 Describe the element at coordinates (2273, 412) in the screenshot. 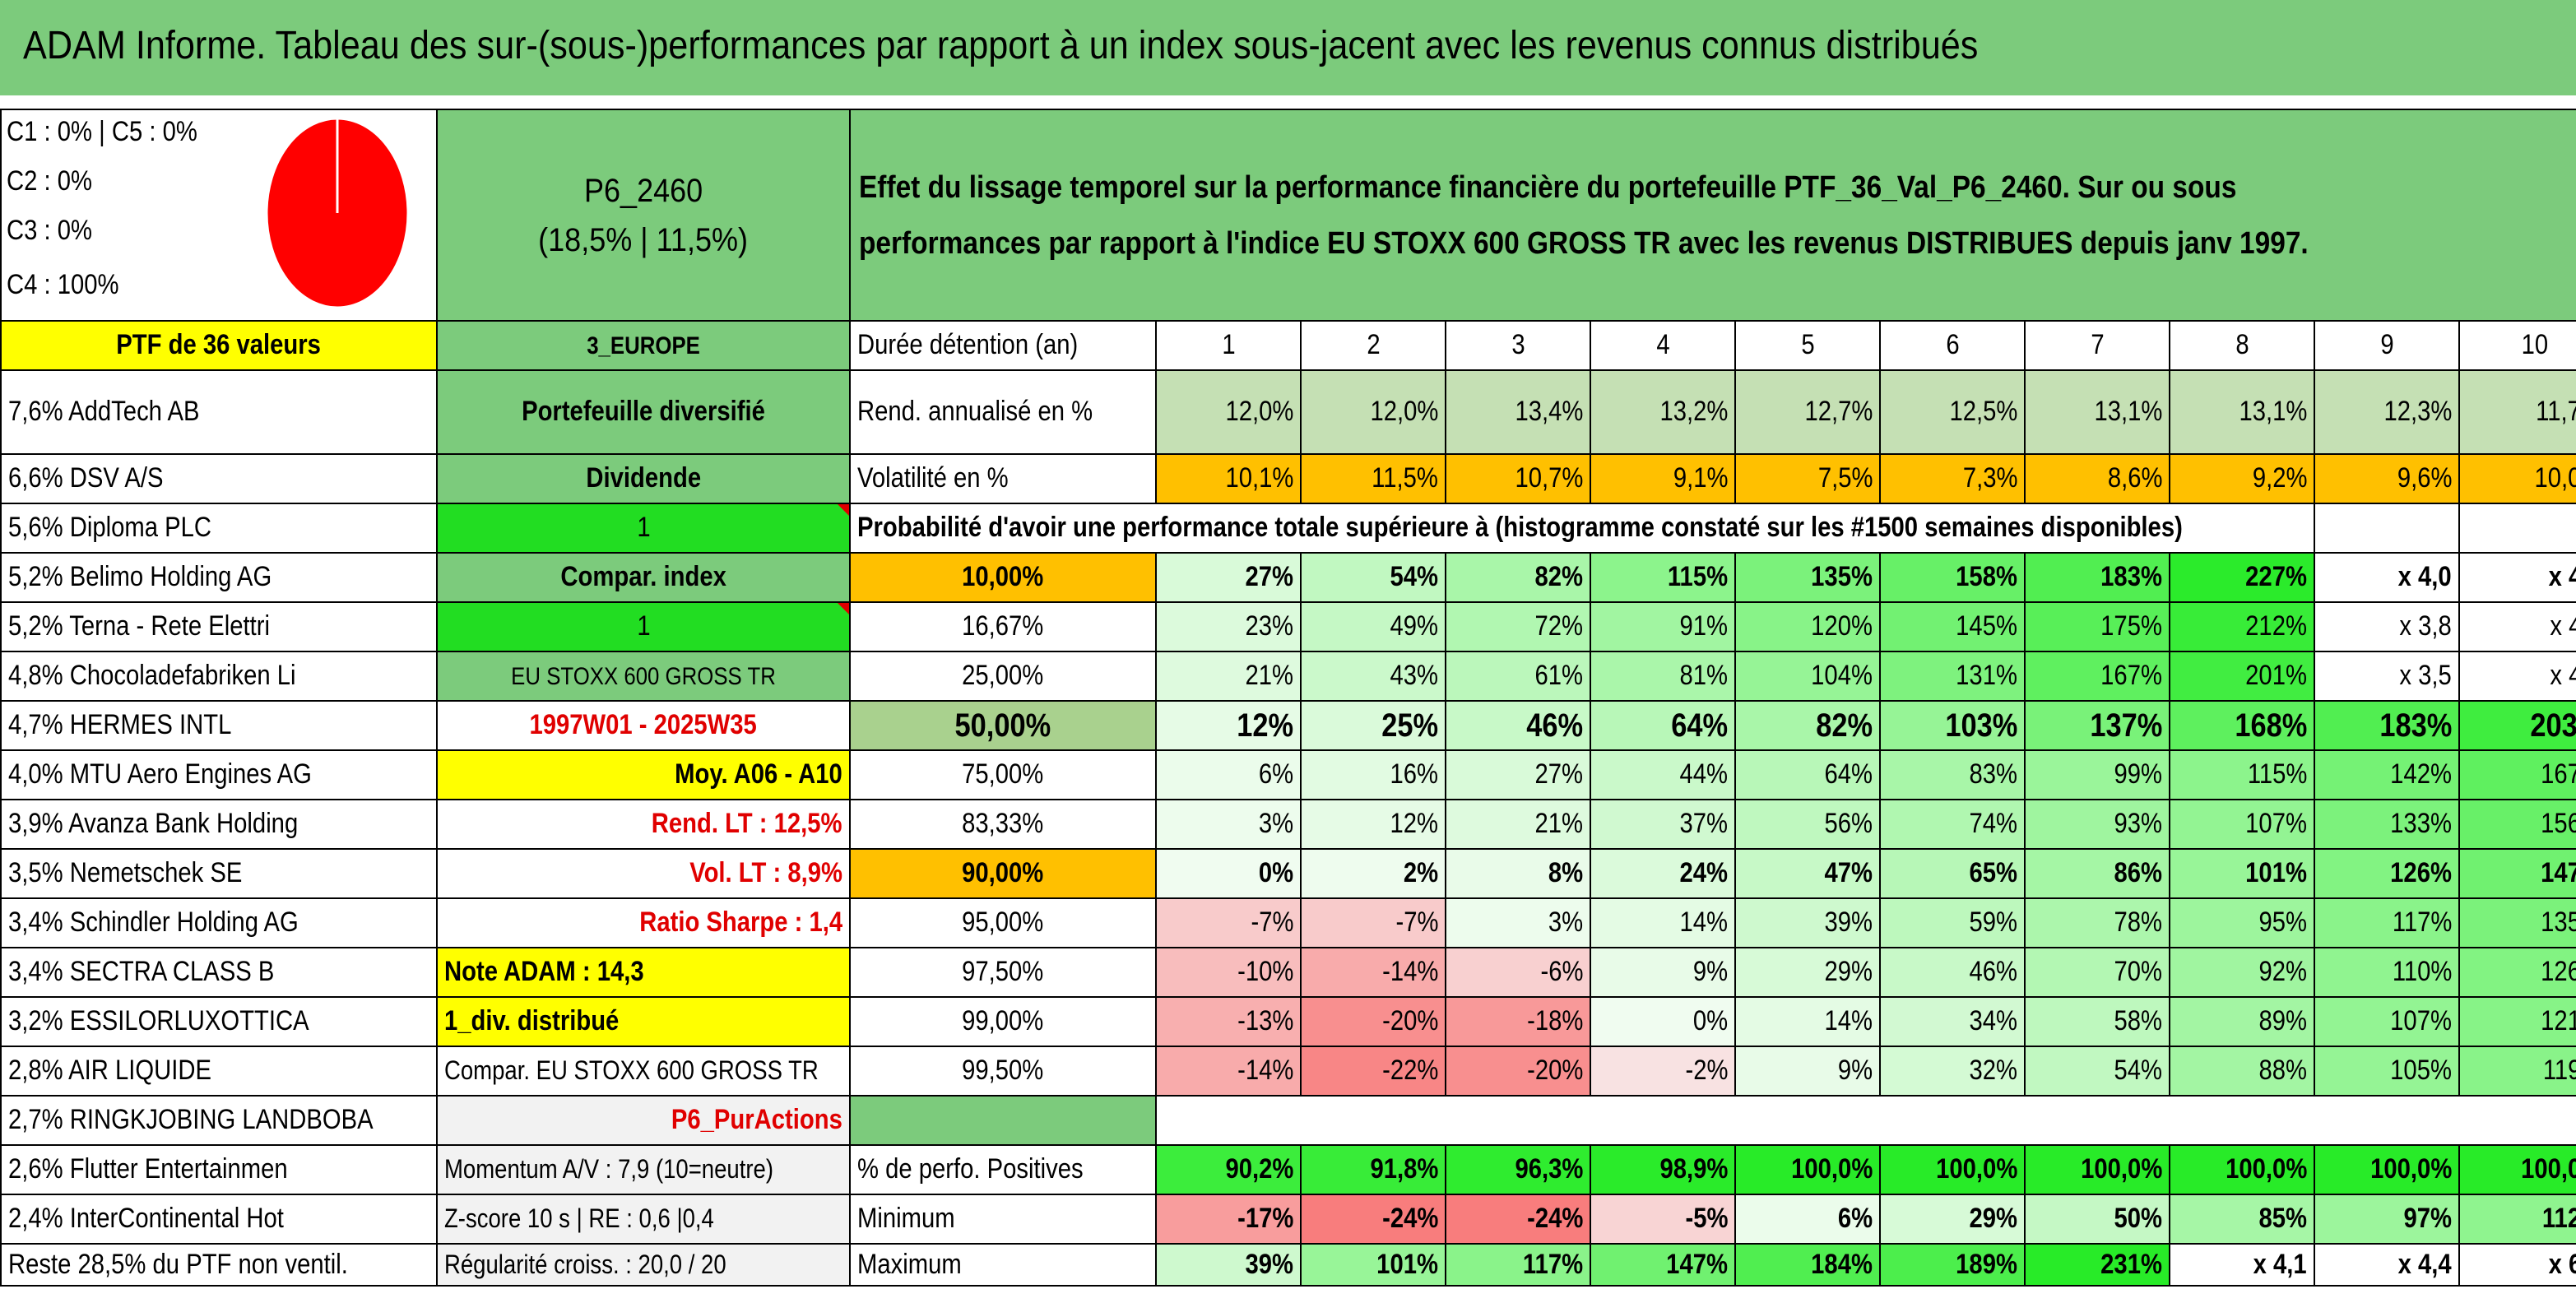

I see `return-cell-text: 13,1%` at that location.